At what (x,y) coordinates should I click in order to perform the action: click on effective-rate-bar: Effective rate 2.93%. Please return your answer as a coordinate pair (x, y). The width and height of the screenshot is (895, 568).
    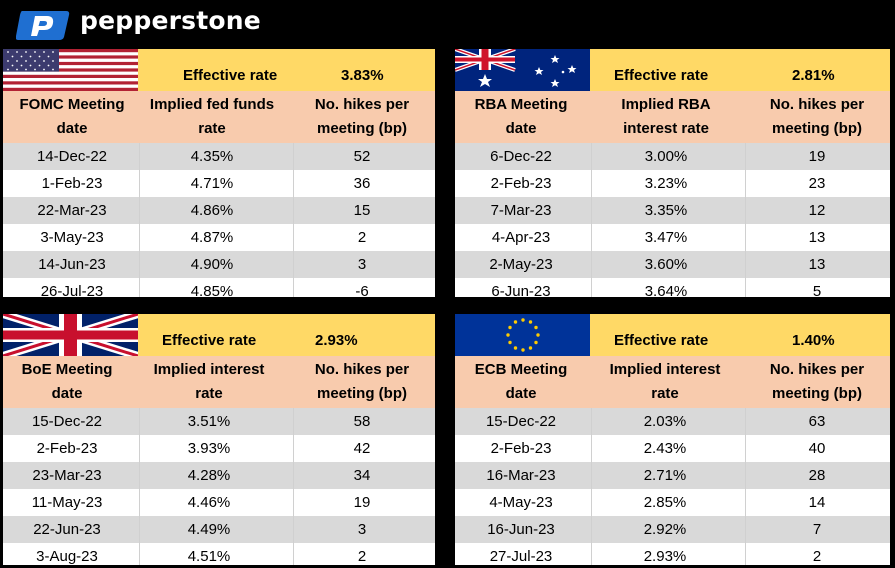
    Looking at the image, I should click on (286, 335).